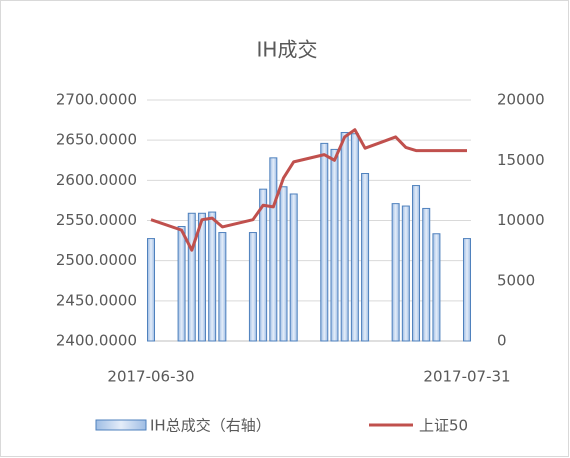 This screenshot has width=570, height=458. Describe the element at coordinates (466, 377) in the screenshot. I see `x-tick-label: 2017-07-31` at that location.